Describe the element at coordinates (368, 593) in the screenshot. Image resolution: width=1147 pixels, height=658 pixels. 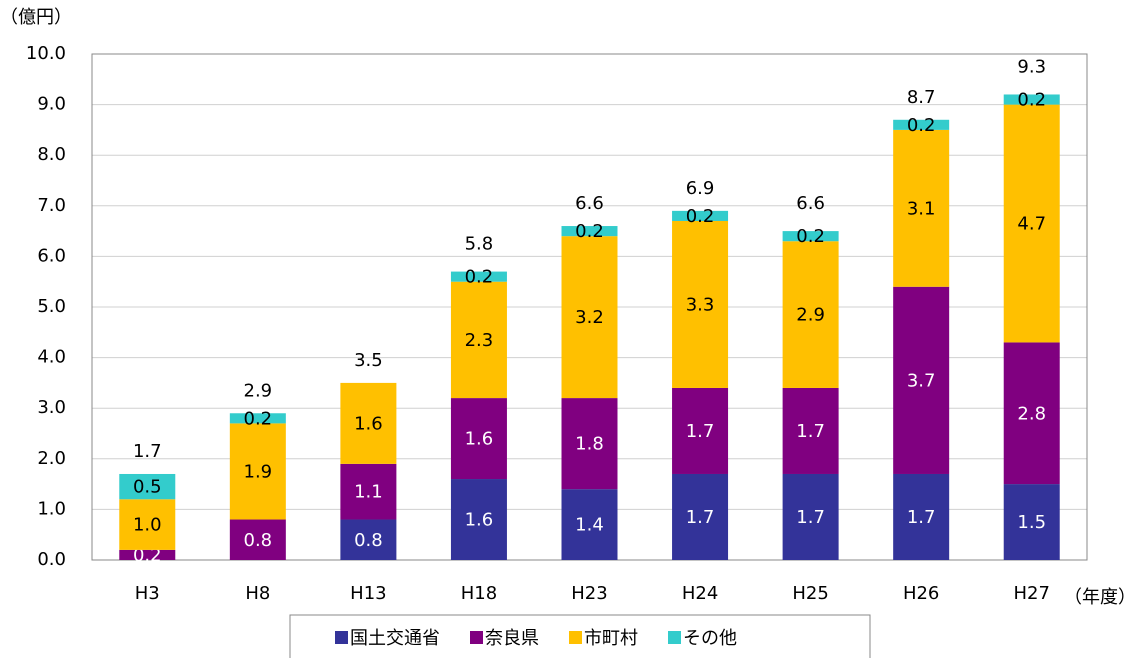
I see `x-tick-label: H13` at that location.